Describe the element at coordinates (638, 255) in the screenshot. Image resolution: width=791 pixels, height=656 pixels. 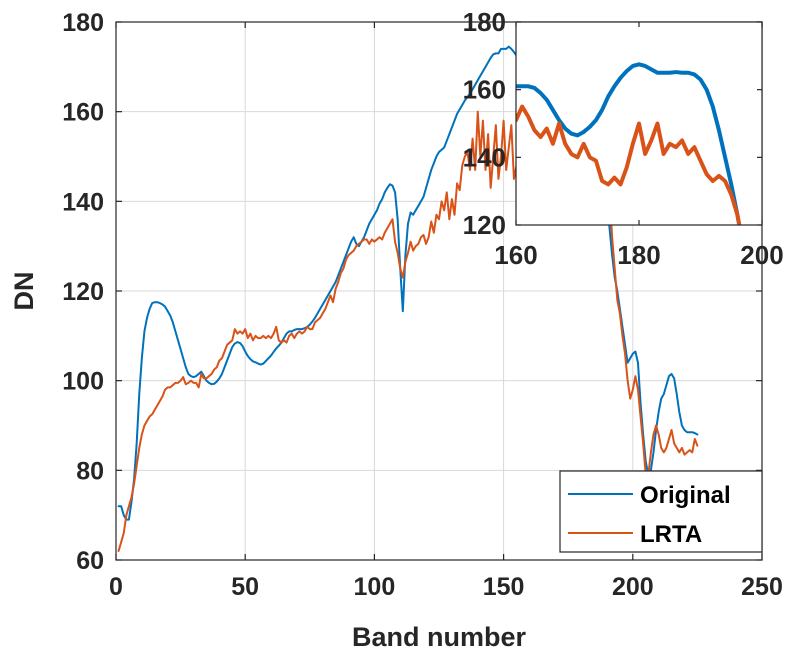
I see `x-tick-label: 180` at that location.